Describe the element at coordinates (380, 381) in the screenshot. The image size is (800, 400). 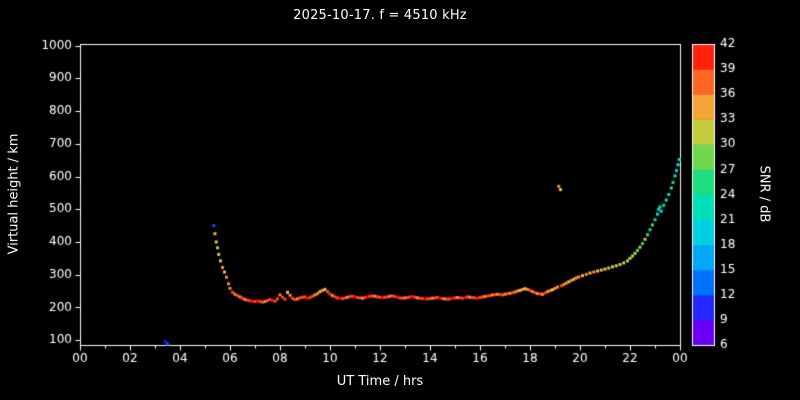
I see `x-axis-label: UT Time / hrs` at that location.